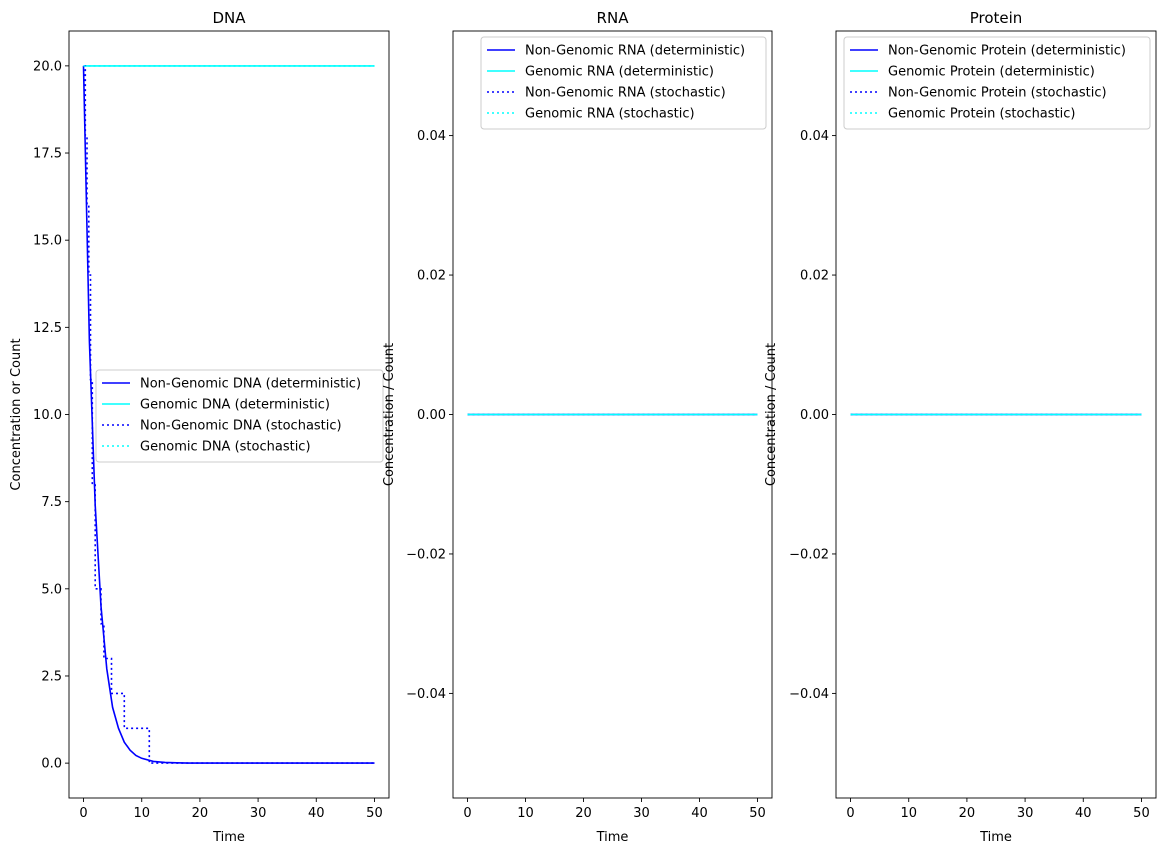 The image size is (1165, 853). Describe the element at coordinates (141, 813) in the screenshot. I see `x-tick-label-0-1: 10` at that location.